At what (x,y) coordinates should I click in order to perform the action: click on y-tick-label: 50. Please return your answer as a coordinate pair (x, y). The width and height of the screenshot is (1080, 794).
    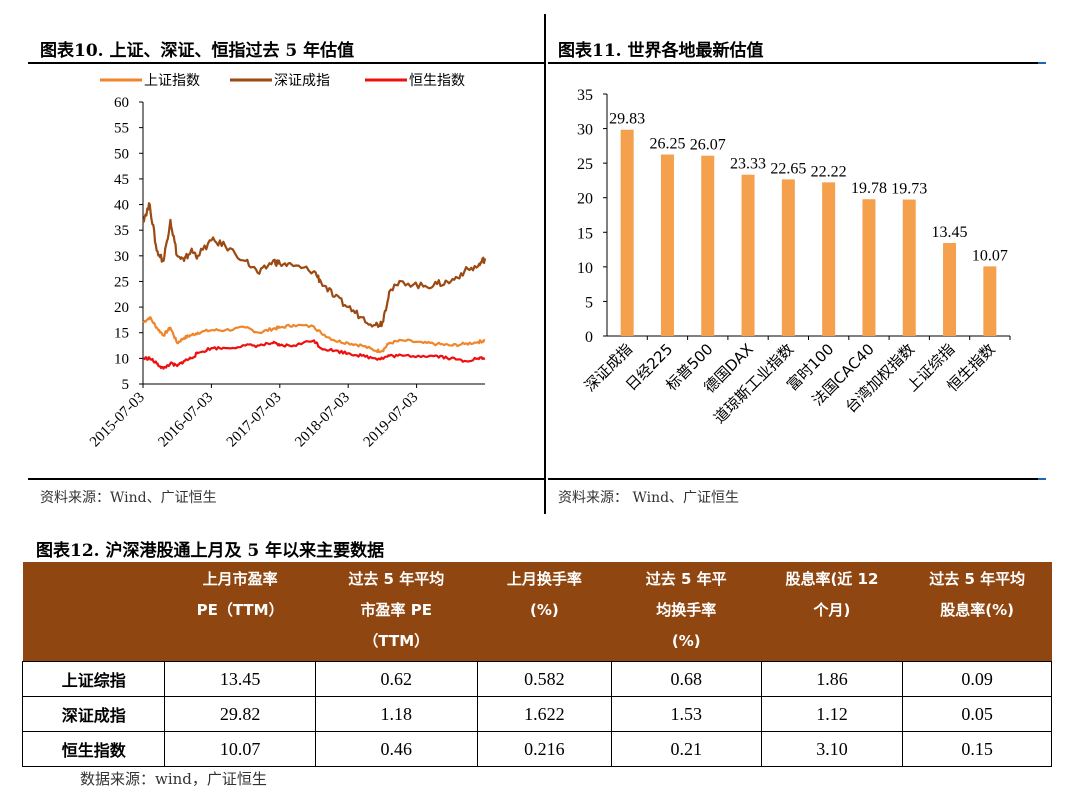
    Looking at the image, I should click on (121, 154).